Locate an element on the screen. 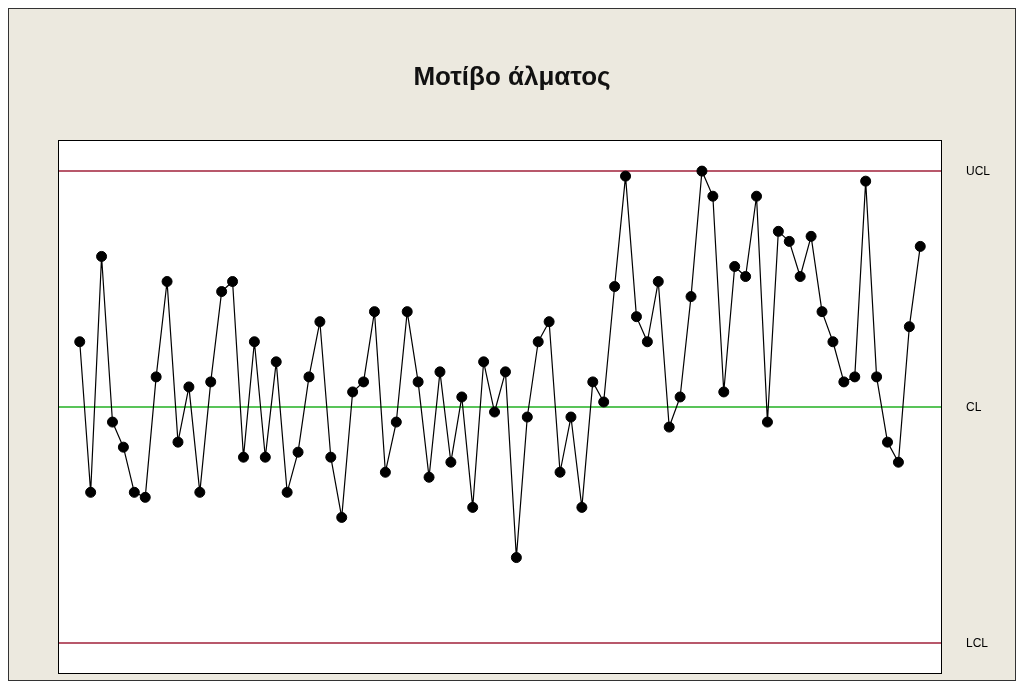 The height and width of the screenshot is (689, 1024). chart-title: Μοτίβο άλματος is located at coordinates (512, 76).